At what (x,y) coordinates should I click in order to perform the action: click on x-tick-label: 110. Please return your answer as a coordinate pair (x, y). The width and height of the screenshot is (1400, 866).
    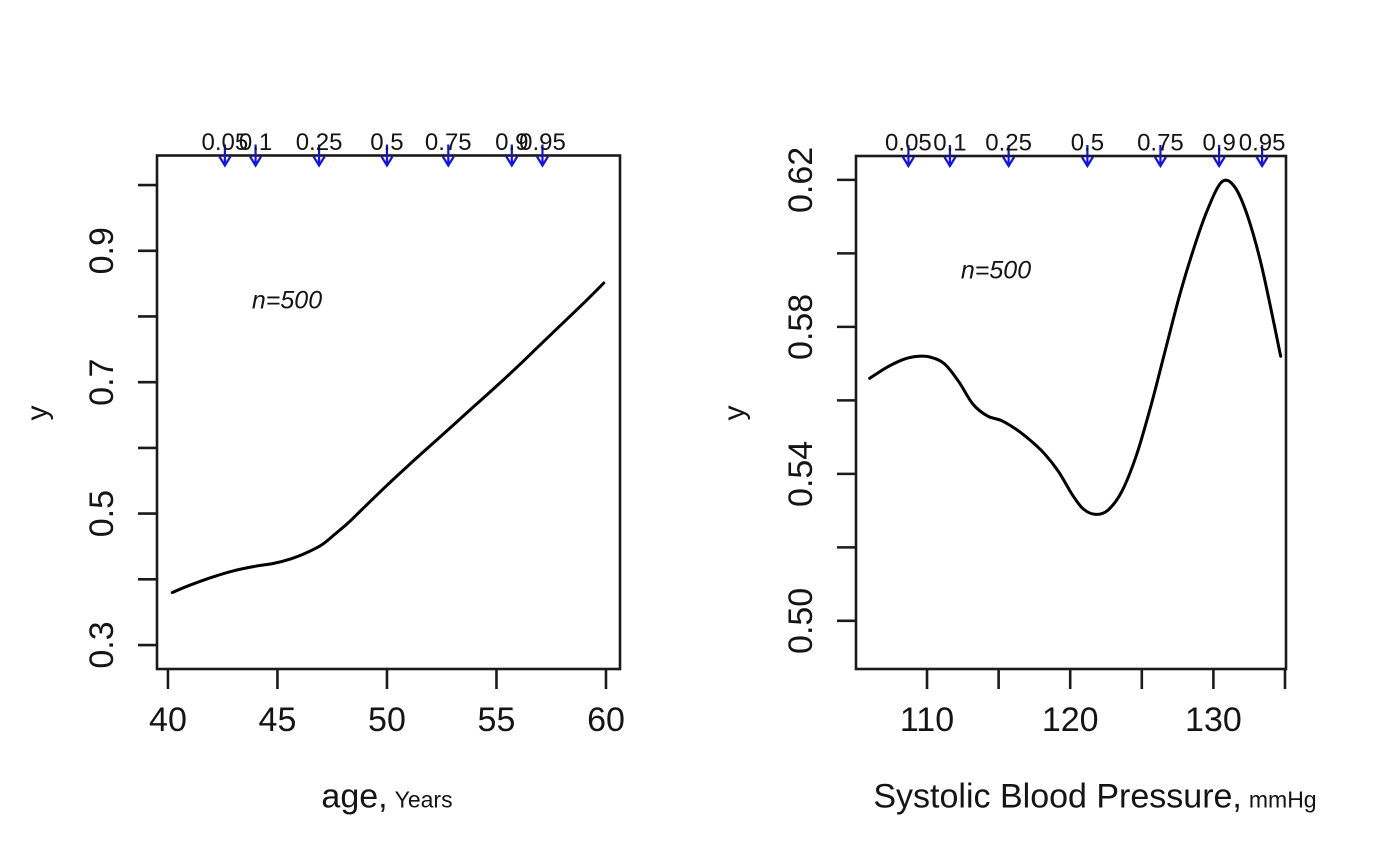
    Looking at the image, I should click on (927, 720).